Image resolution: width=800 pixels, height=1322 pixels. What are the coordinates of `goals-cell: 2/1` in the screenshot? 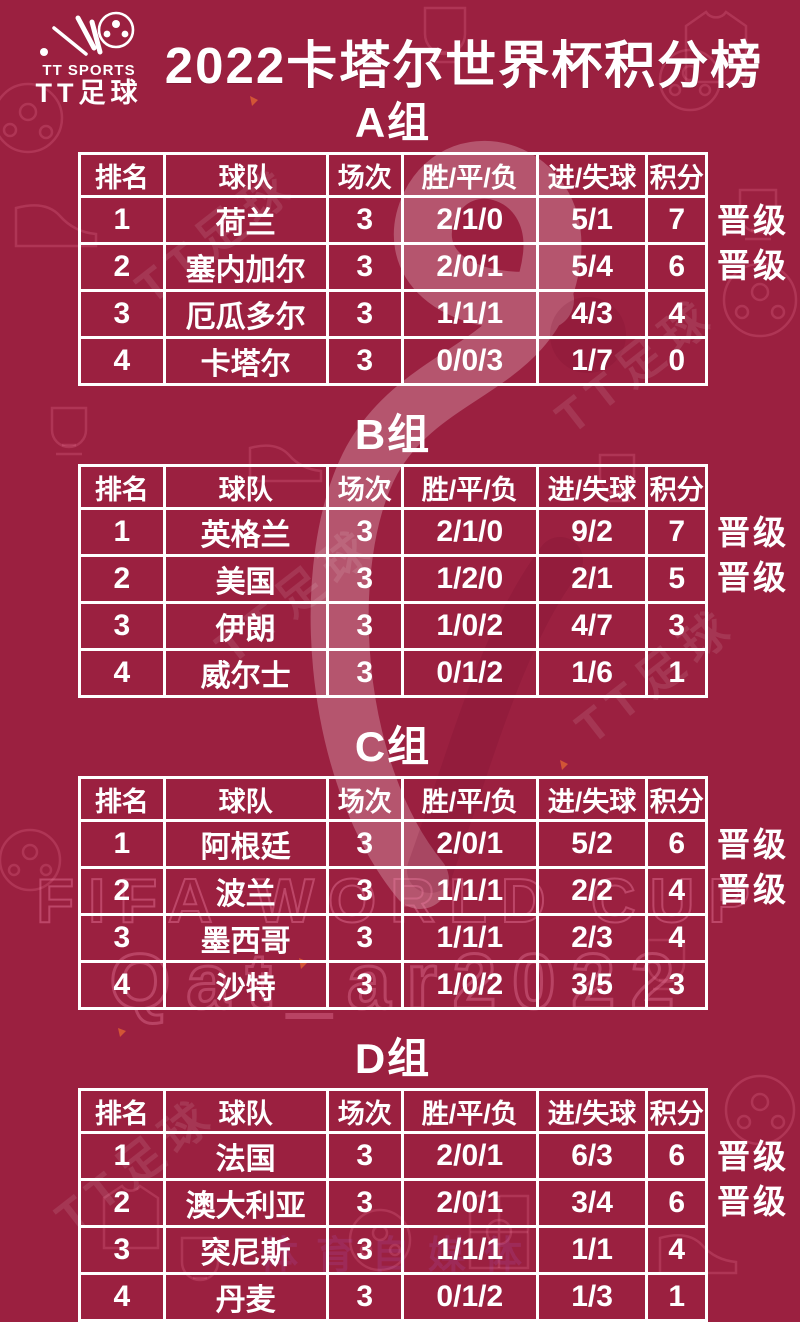 It's located at (592, 579).